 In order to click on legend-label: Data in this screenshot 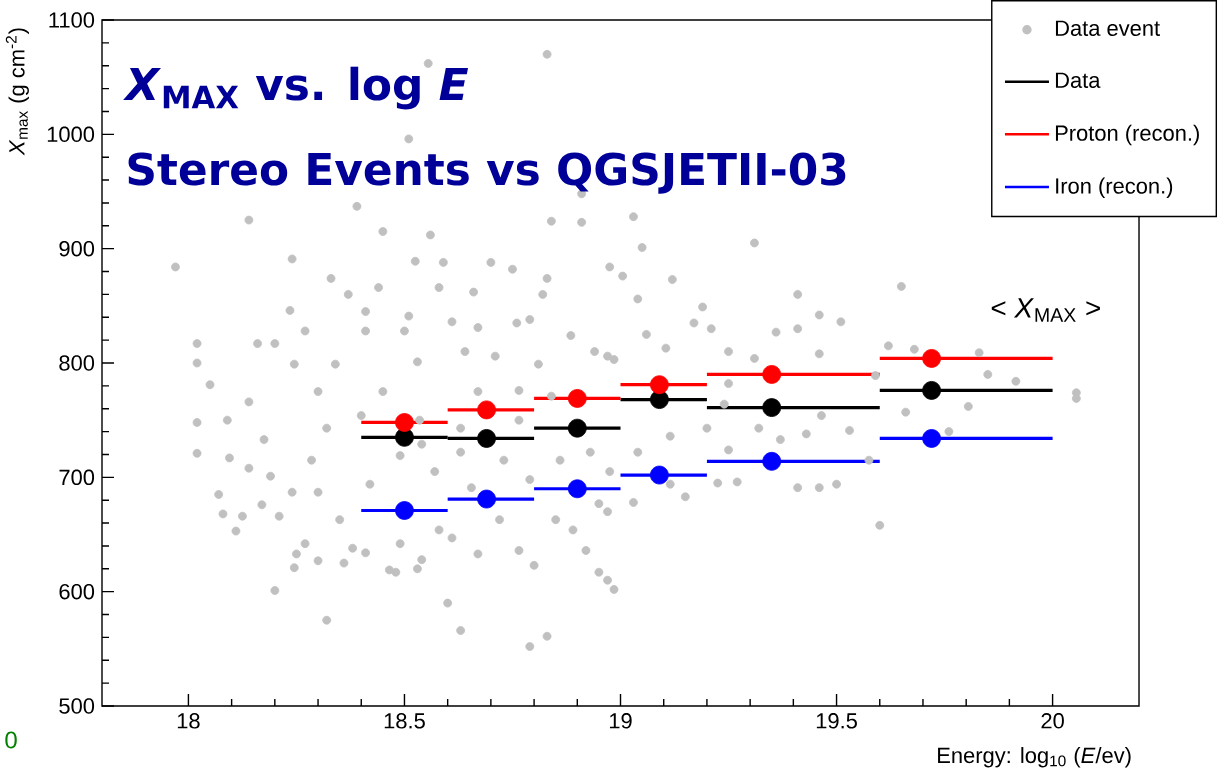, I will do `click(1078, 80)`.